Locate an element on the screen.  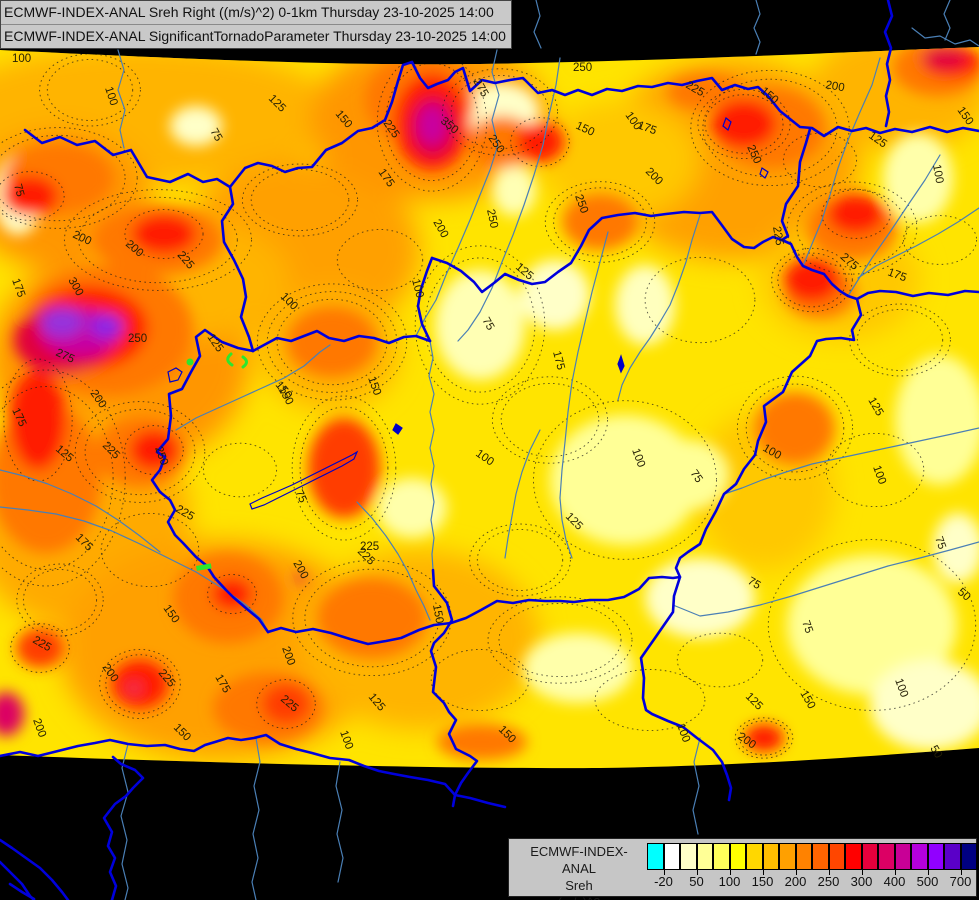
legend-tick-label: 50 is located at coordinates (696, 881).